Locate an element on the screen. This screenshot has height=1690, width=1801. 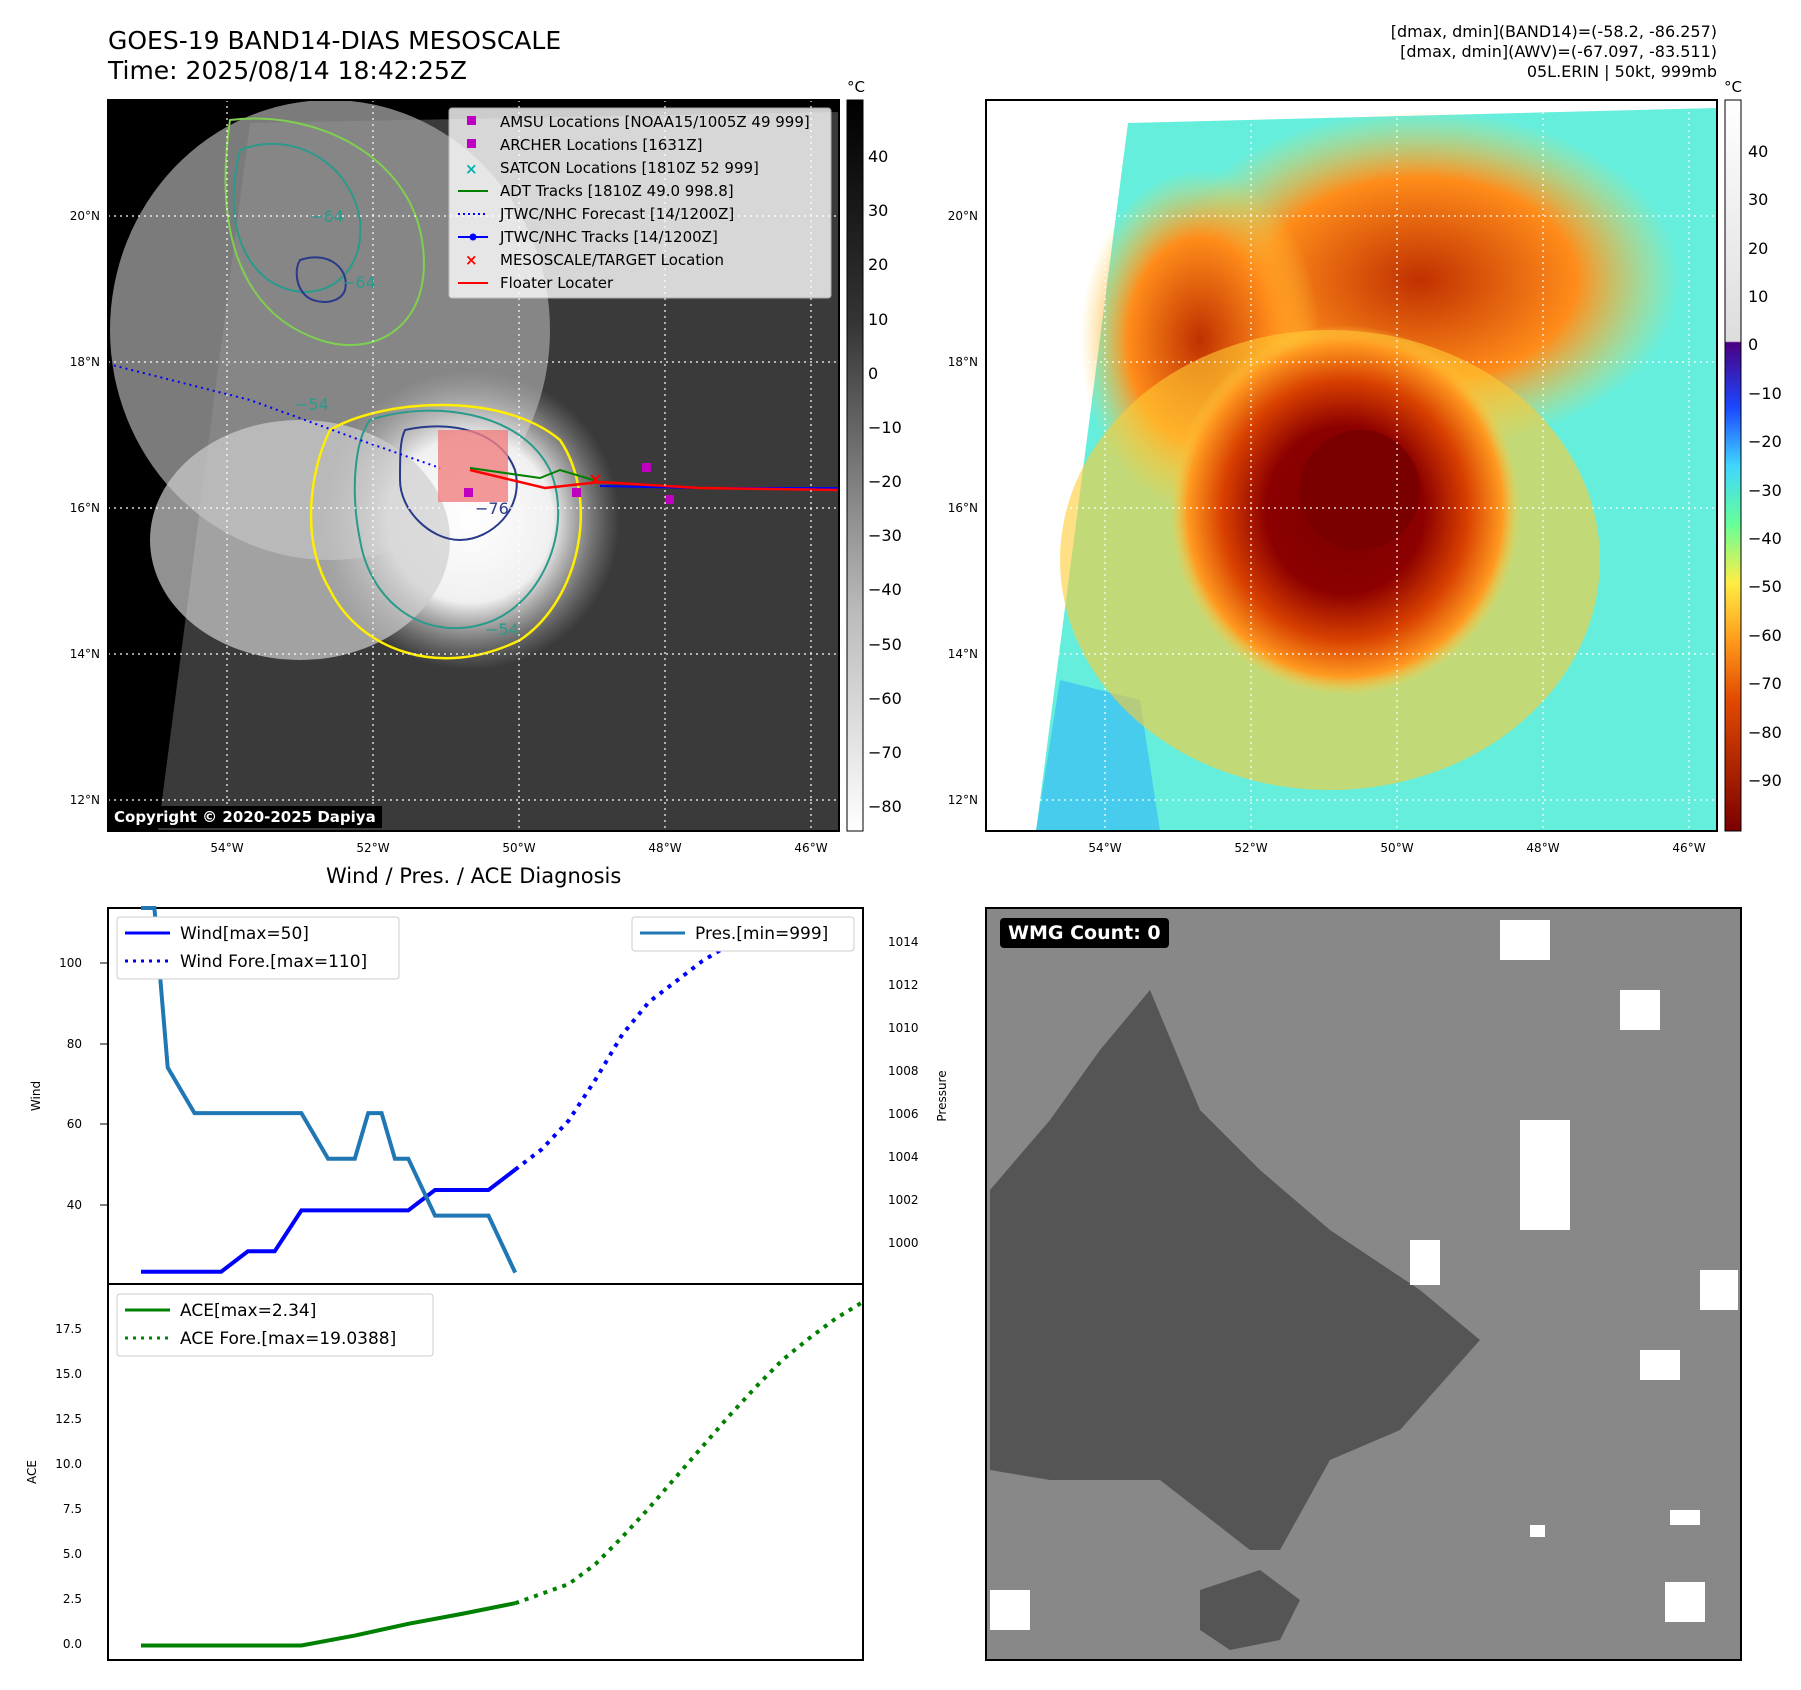
wind-tick-marks is located at coordinates (104, 1084).